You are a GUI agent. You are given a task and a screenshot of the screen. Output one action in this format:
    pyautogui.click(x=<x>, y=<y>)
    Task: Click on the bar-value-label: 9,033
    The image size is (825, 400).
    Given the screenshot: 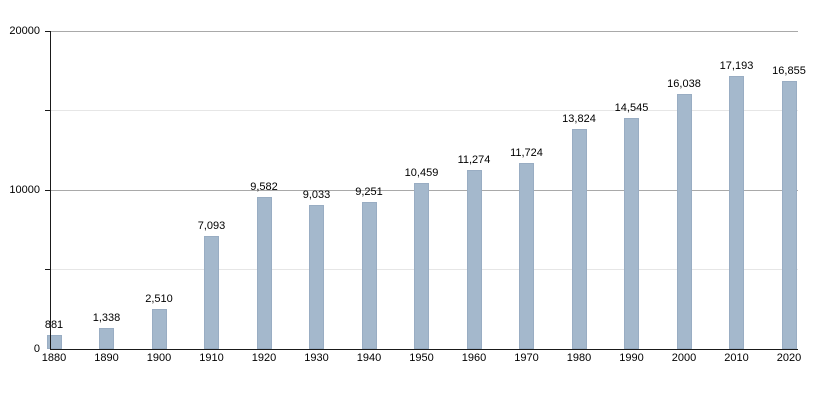 What is the action you would take?
    pyautogui.click(x=316, y=195)
    